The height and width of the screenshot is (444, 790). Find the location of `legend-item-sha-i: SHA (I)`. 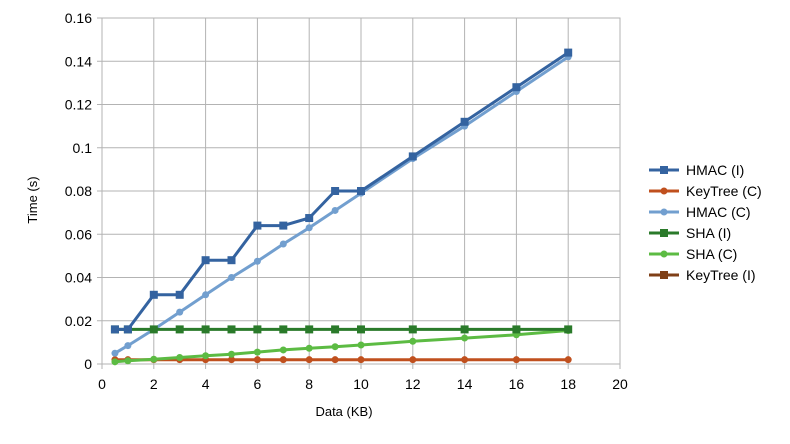

legend-item-sha-i: SHA (I) is located at coordinates (690, 233).